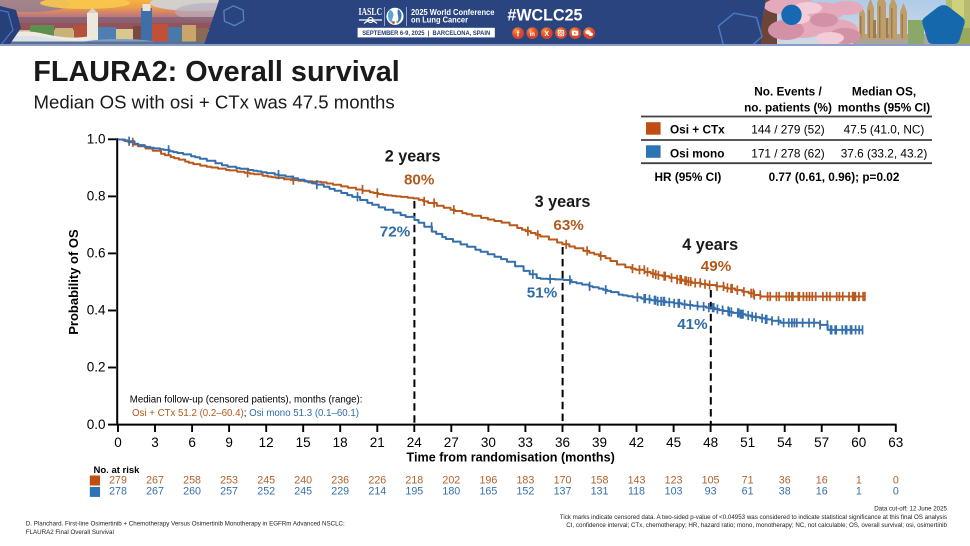 The image size is (970, 546). What do you see at coordinates (600, 481) in the screenshot?
I see `svg-text: 158` at bounding box center [600, 481].